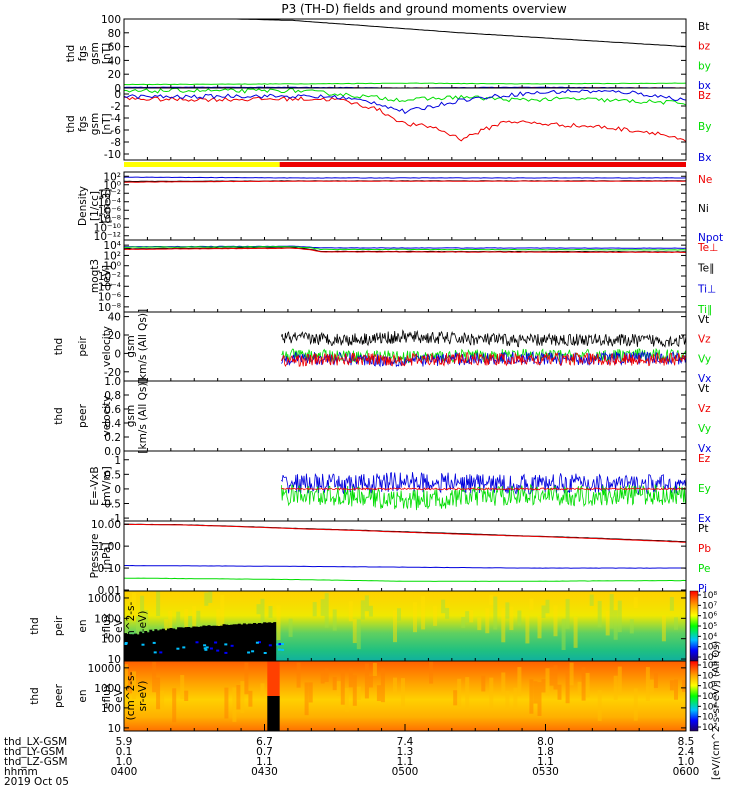 The height and width of the screenshot is (804, 750). I want to click on y-axis-label: moqt3, so click(95, 276).